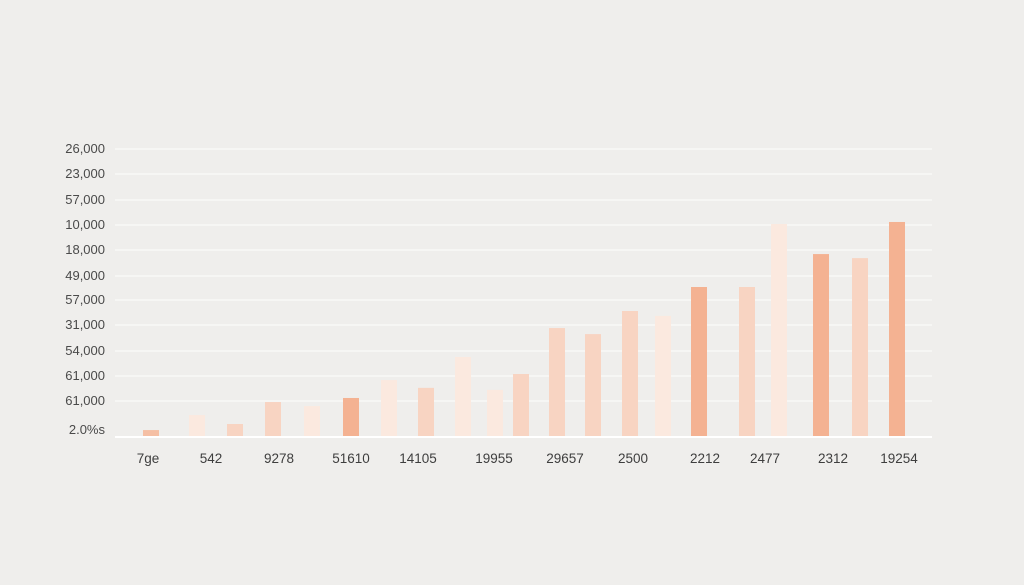 The height and width of the screenshot is (585, 1024). I want to click on x-tick-label: 14105, so click(418, 458).